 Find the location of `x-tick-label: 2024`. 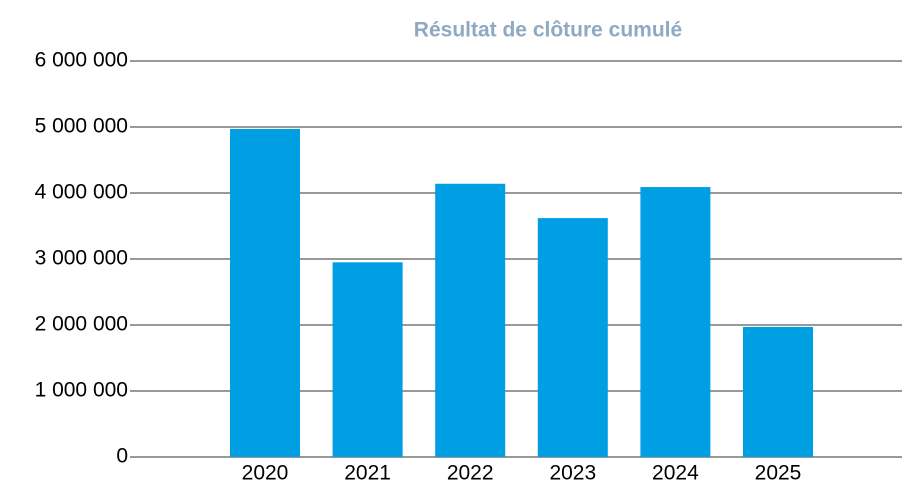

x-tick-label: 2024 is located at coordinates (675, 473).